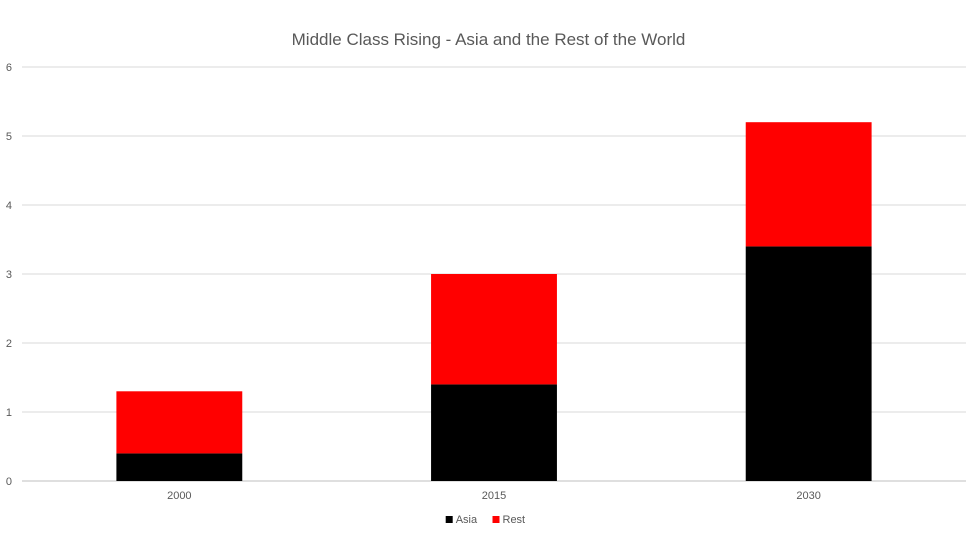 Image resolution: width=977 pixels, height=536 pixels. Describe the element at coordinates (514, 520) in the screenshot. I see `legend-label-rest: Rest` at that location.